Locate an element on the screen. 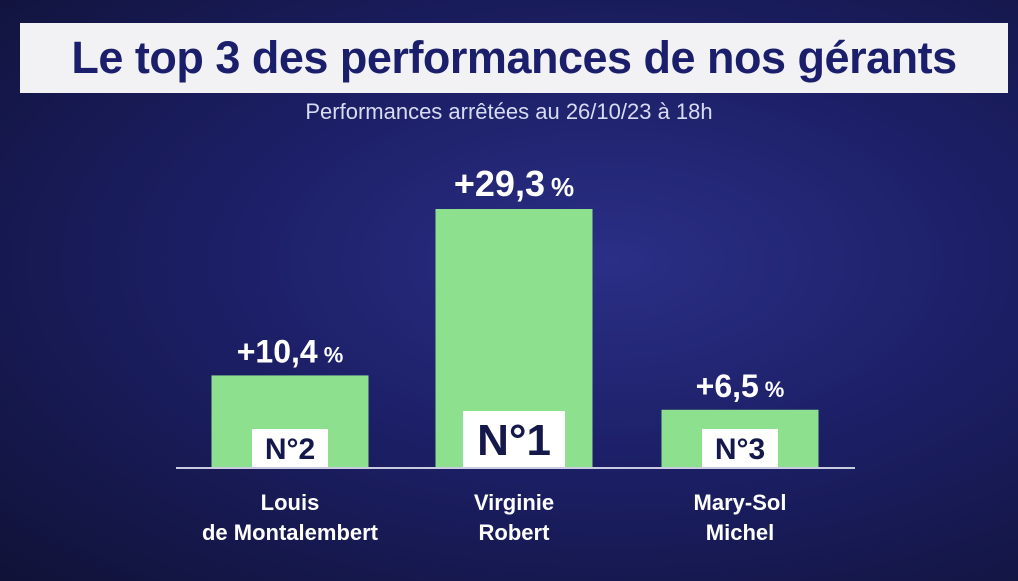 This screenshot has height=581, width=1018. rank-label-3: N°3 is located at coordinates (740, 449).